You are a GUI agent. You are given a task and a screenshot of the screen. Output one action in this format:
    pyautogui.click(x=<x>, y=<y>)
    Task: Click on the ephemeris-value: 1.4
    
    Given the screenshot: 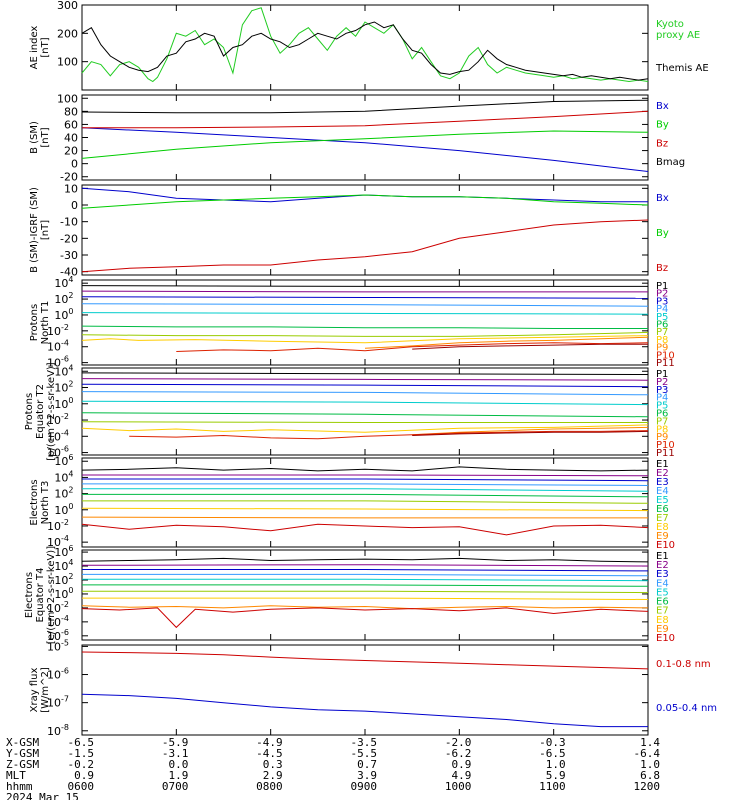 What is the action you would take?
    pyautogui.click(x=650, y=742)
    